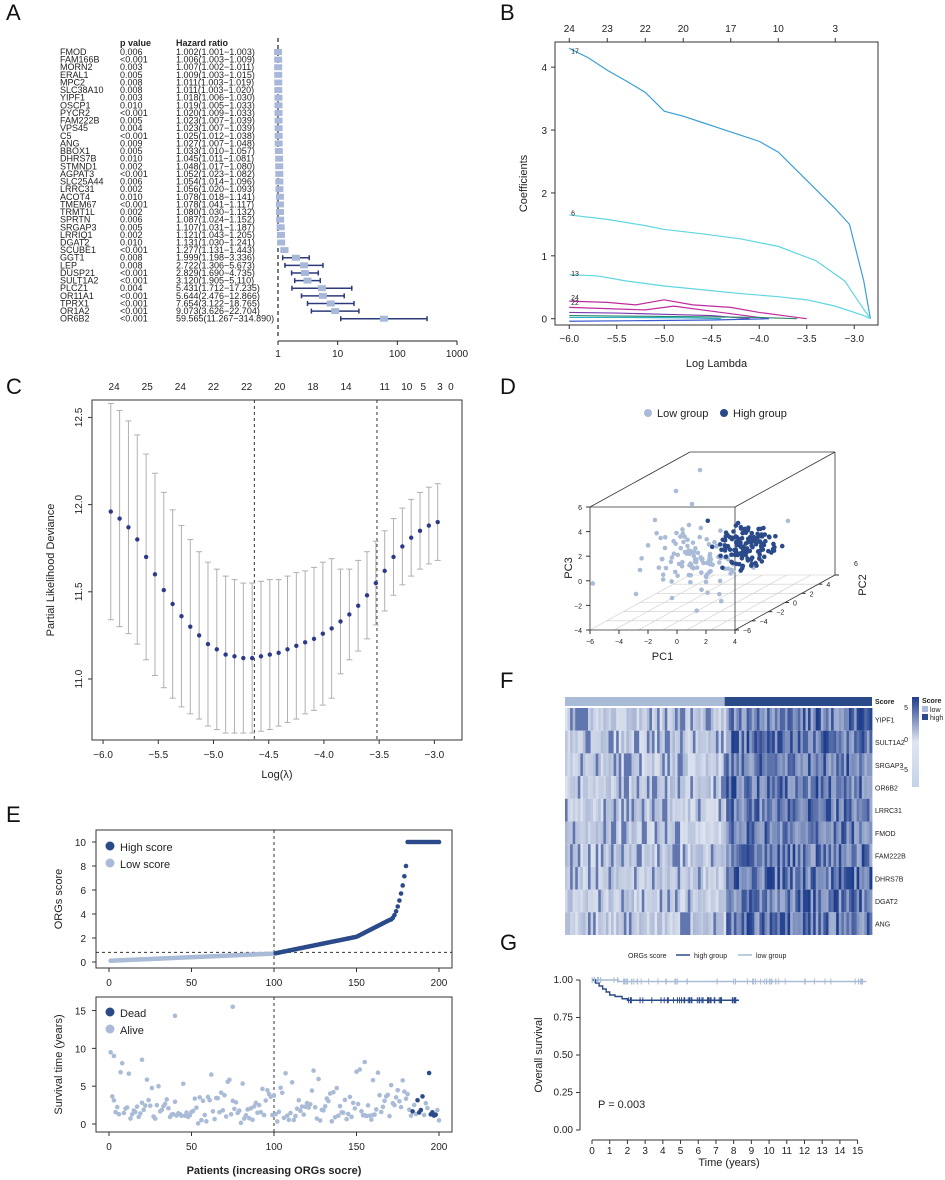 This screenshot has height=1180, width=945. Describe the element at coordinates (14, 386) in the screenshot. I see `panel-label-c: C` at that location.